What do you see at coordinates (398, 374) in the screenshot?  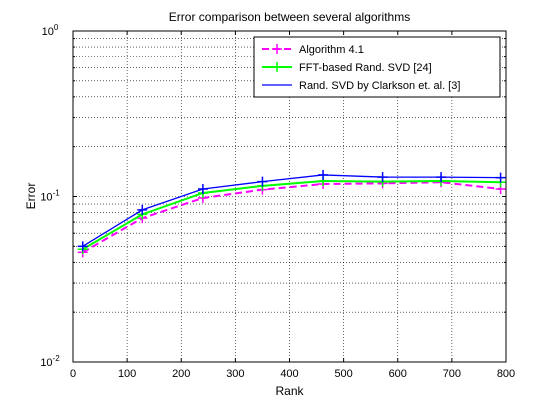 I see `x-tick-label: 600` at bounding box center [398, 374].